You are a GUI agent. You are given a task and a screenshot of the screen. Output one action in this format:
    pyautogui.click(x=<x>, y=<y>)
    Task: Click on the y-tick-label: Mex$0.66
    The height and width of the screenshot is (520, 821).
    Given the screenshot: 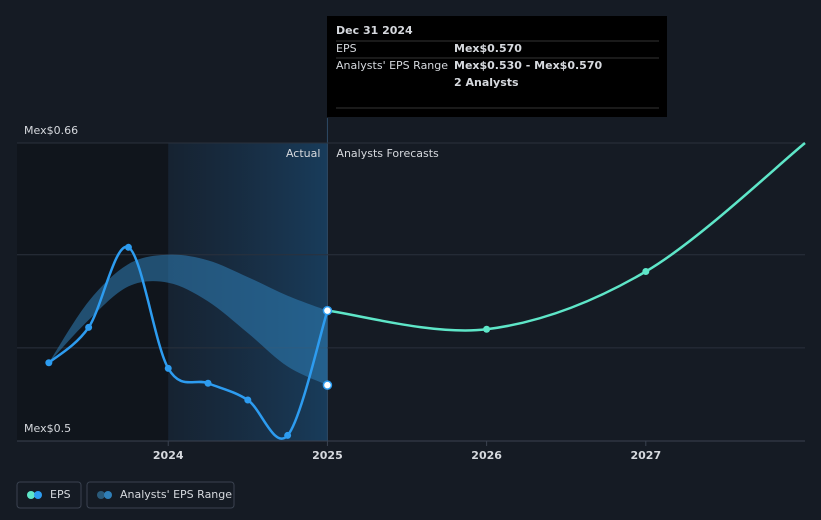 What is the action you would take?
    pyautogui.click(x=51, y=130)
    